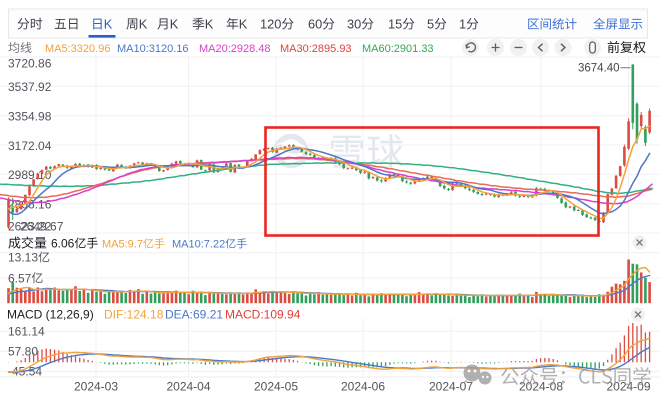 The width and height of the screenshot is (660, 408). Describe the element at coordinates (350, 24) in the screenshot. I see `svg-text: 3` at that location.